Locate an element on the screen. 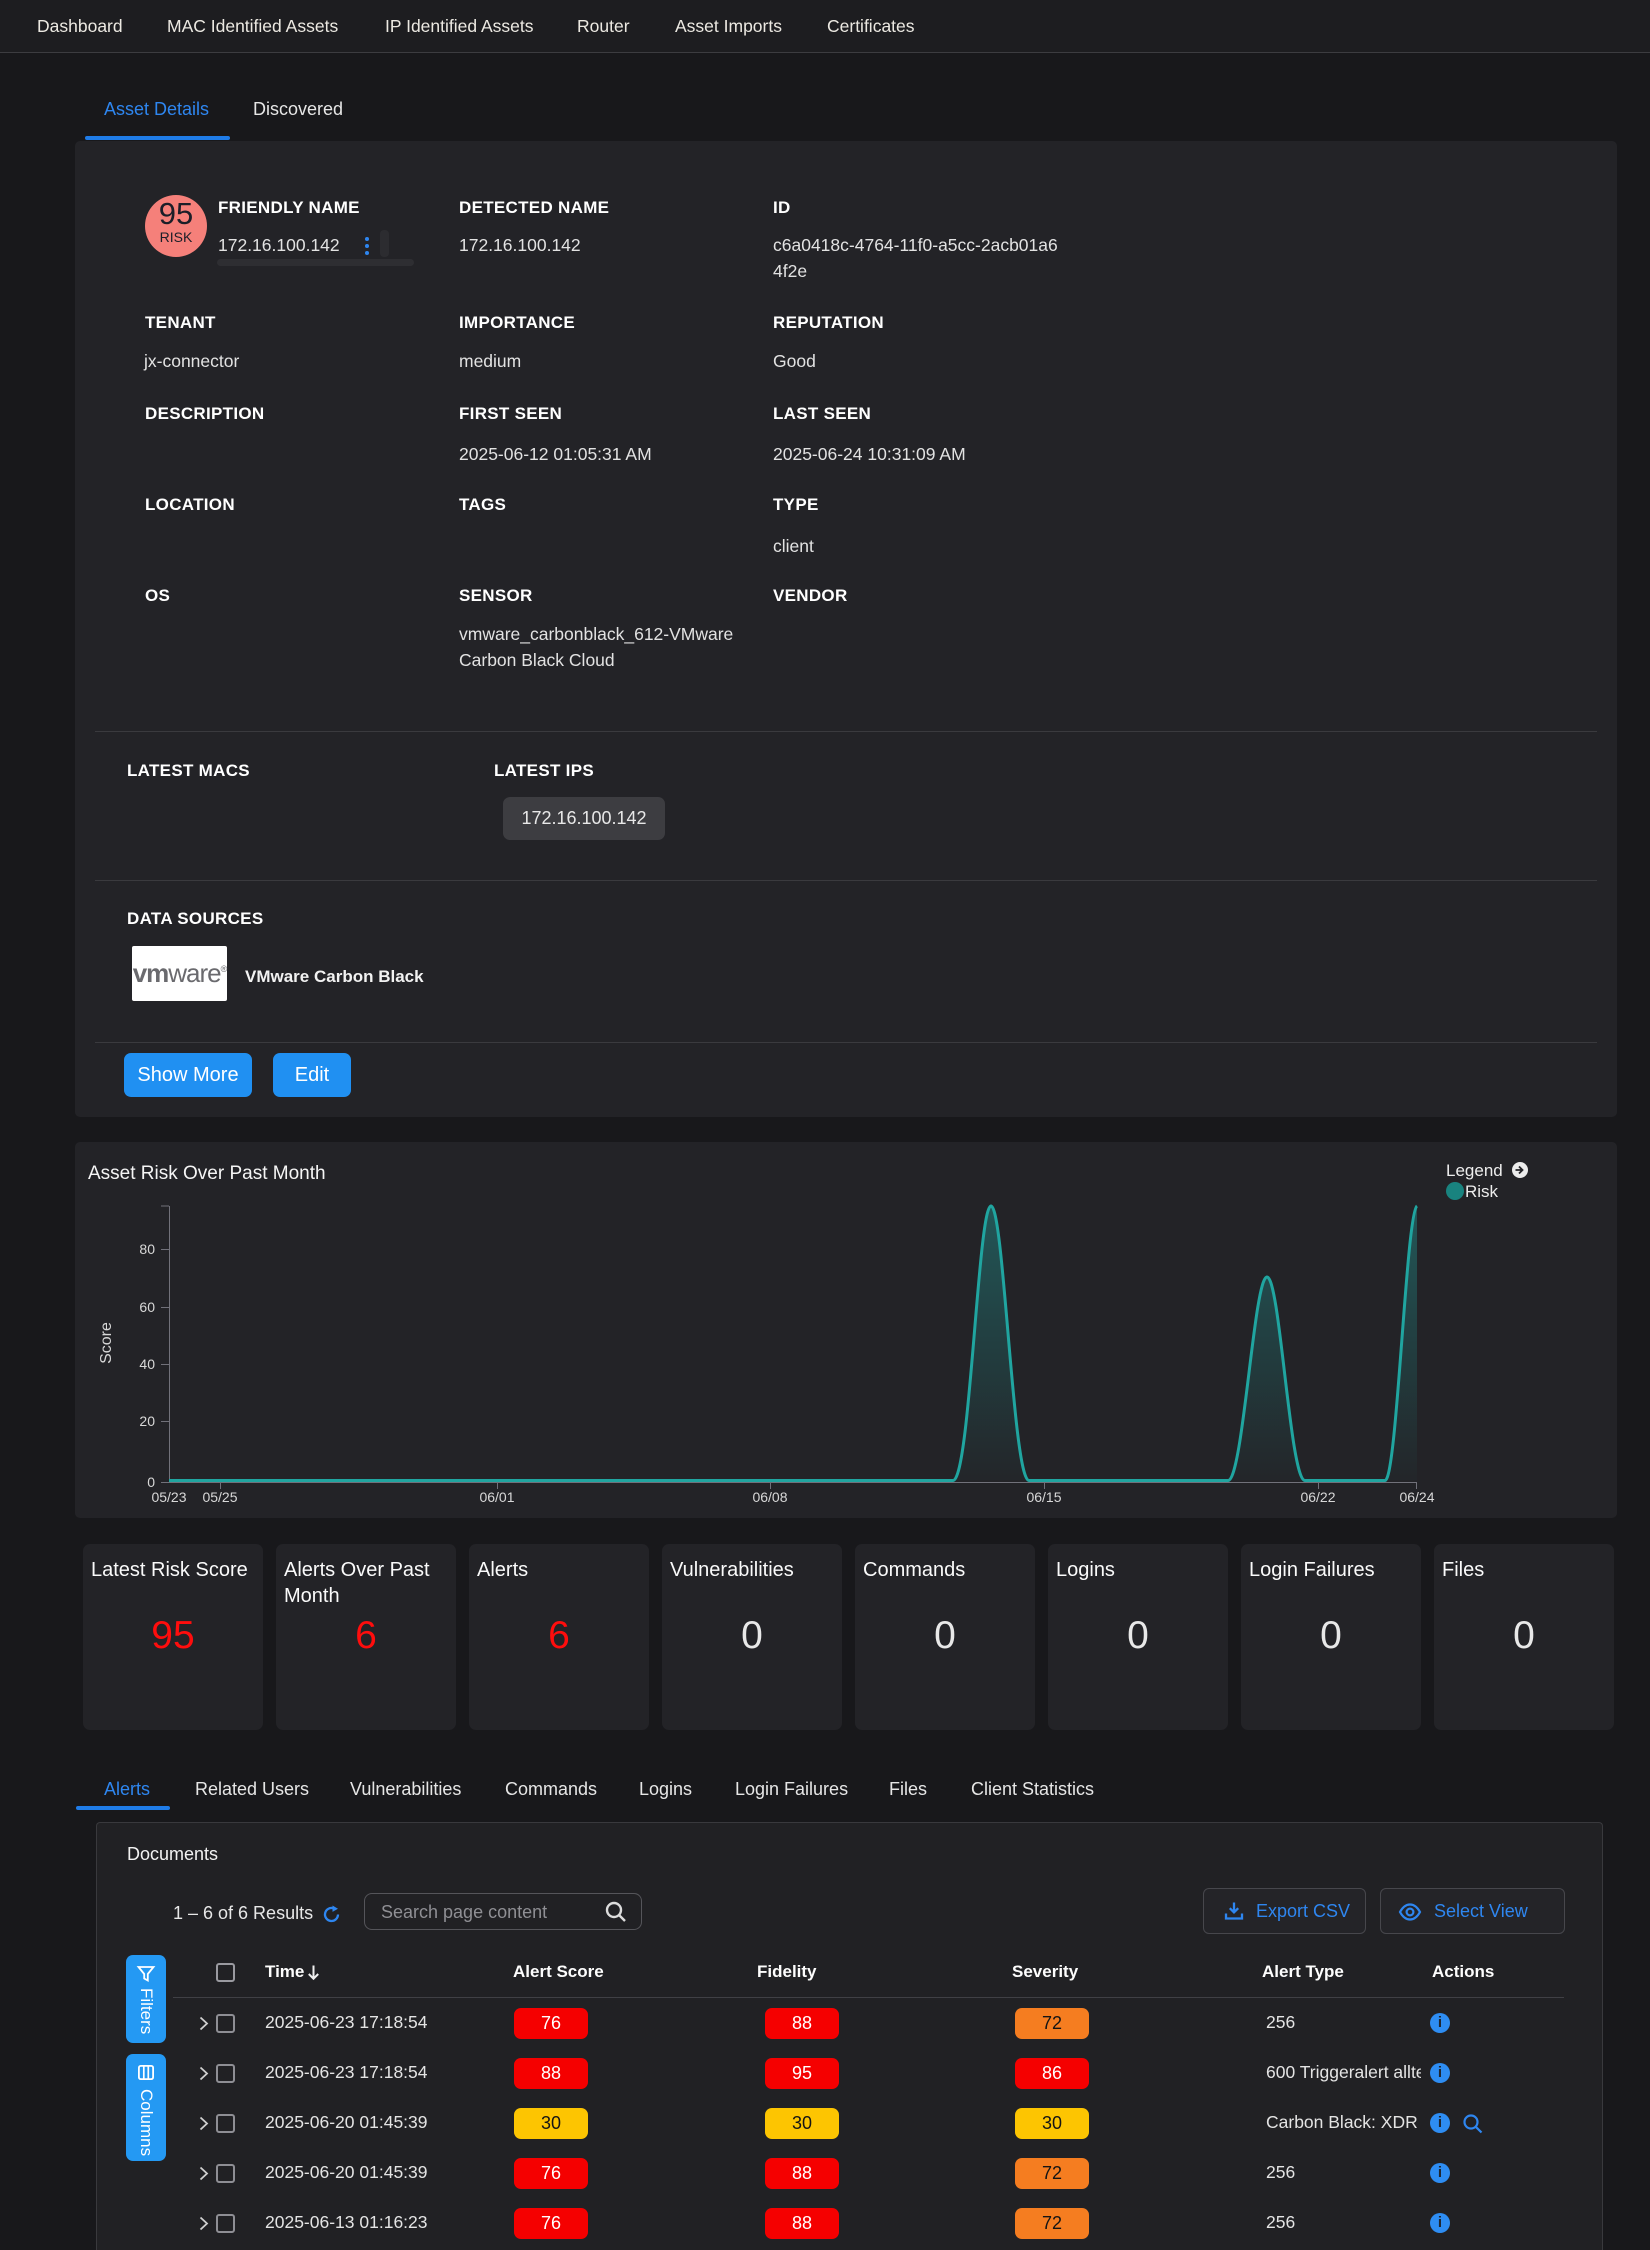  svg-text: Score is located at coordinates (106, 1343).